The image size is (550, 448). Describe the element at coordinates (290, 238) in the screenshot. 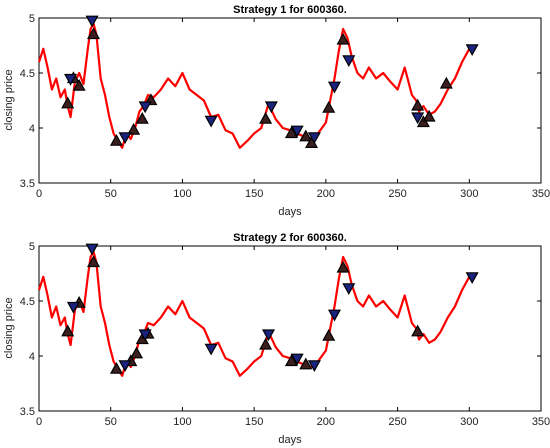

I see `chart-title: Strategy 2 for 600360.` at that location.